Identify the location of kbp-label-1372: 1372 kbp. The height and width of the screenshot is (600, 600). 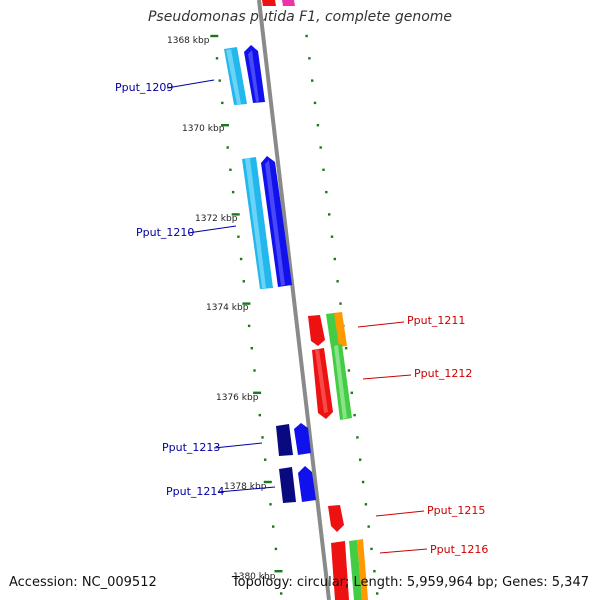
(216, 219).